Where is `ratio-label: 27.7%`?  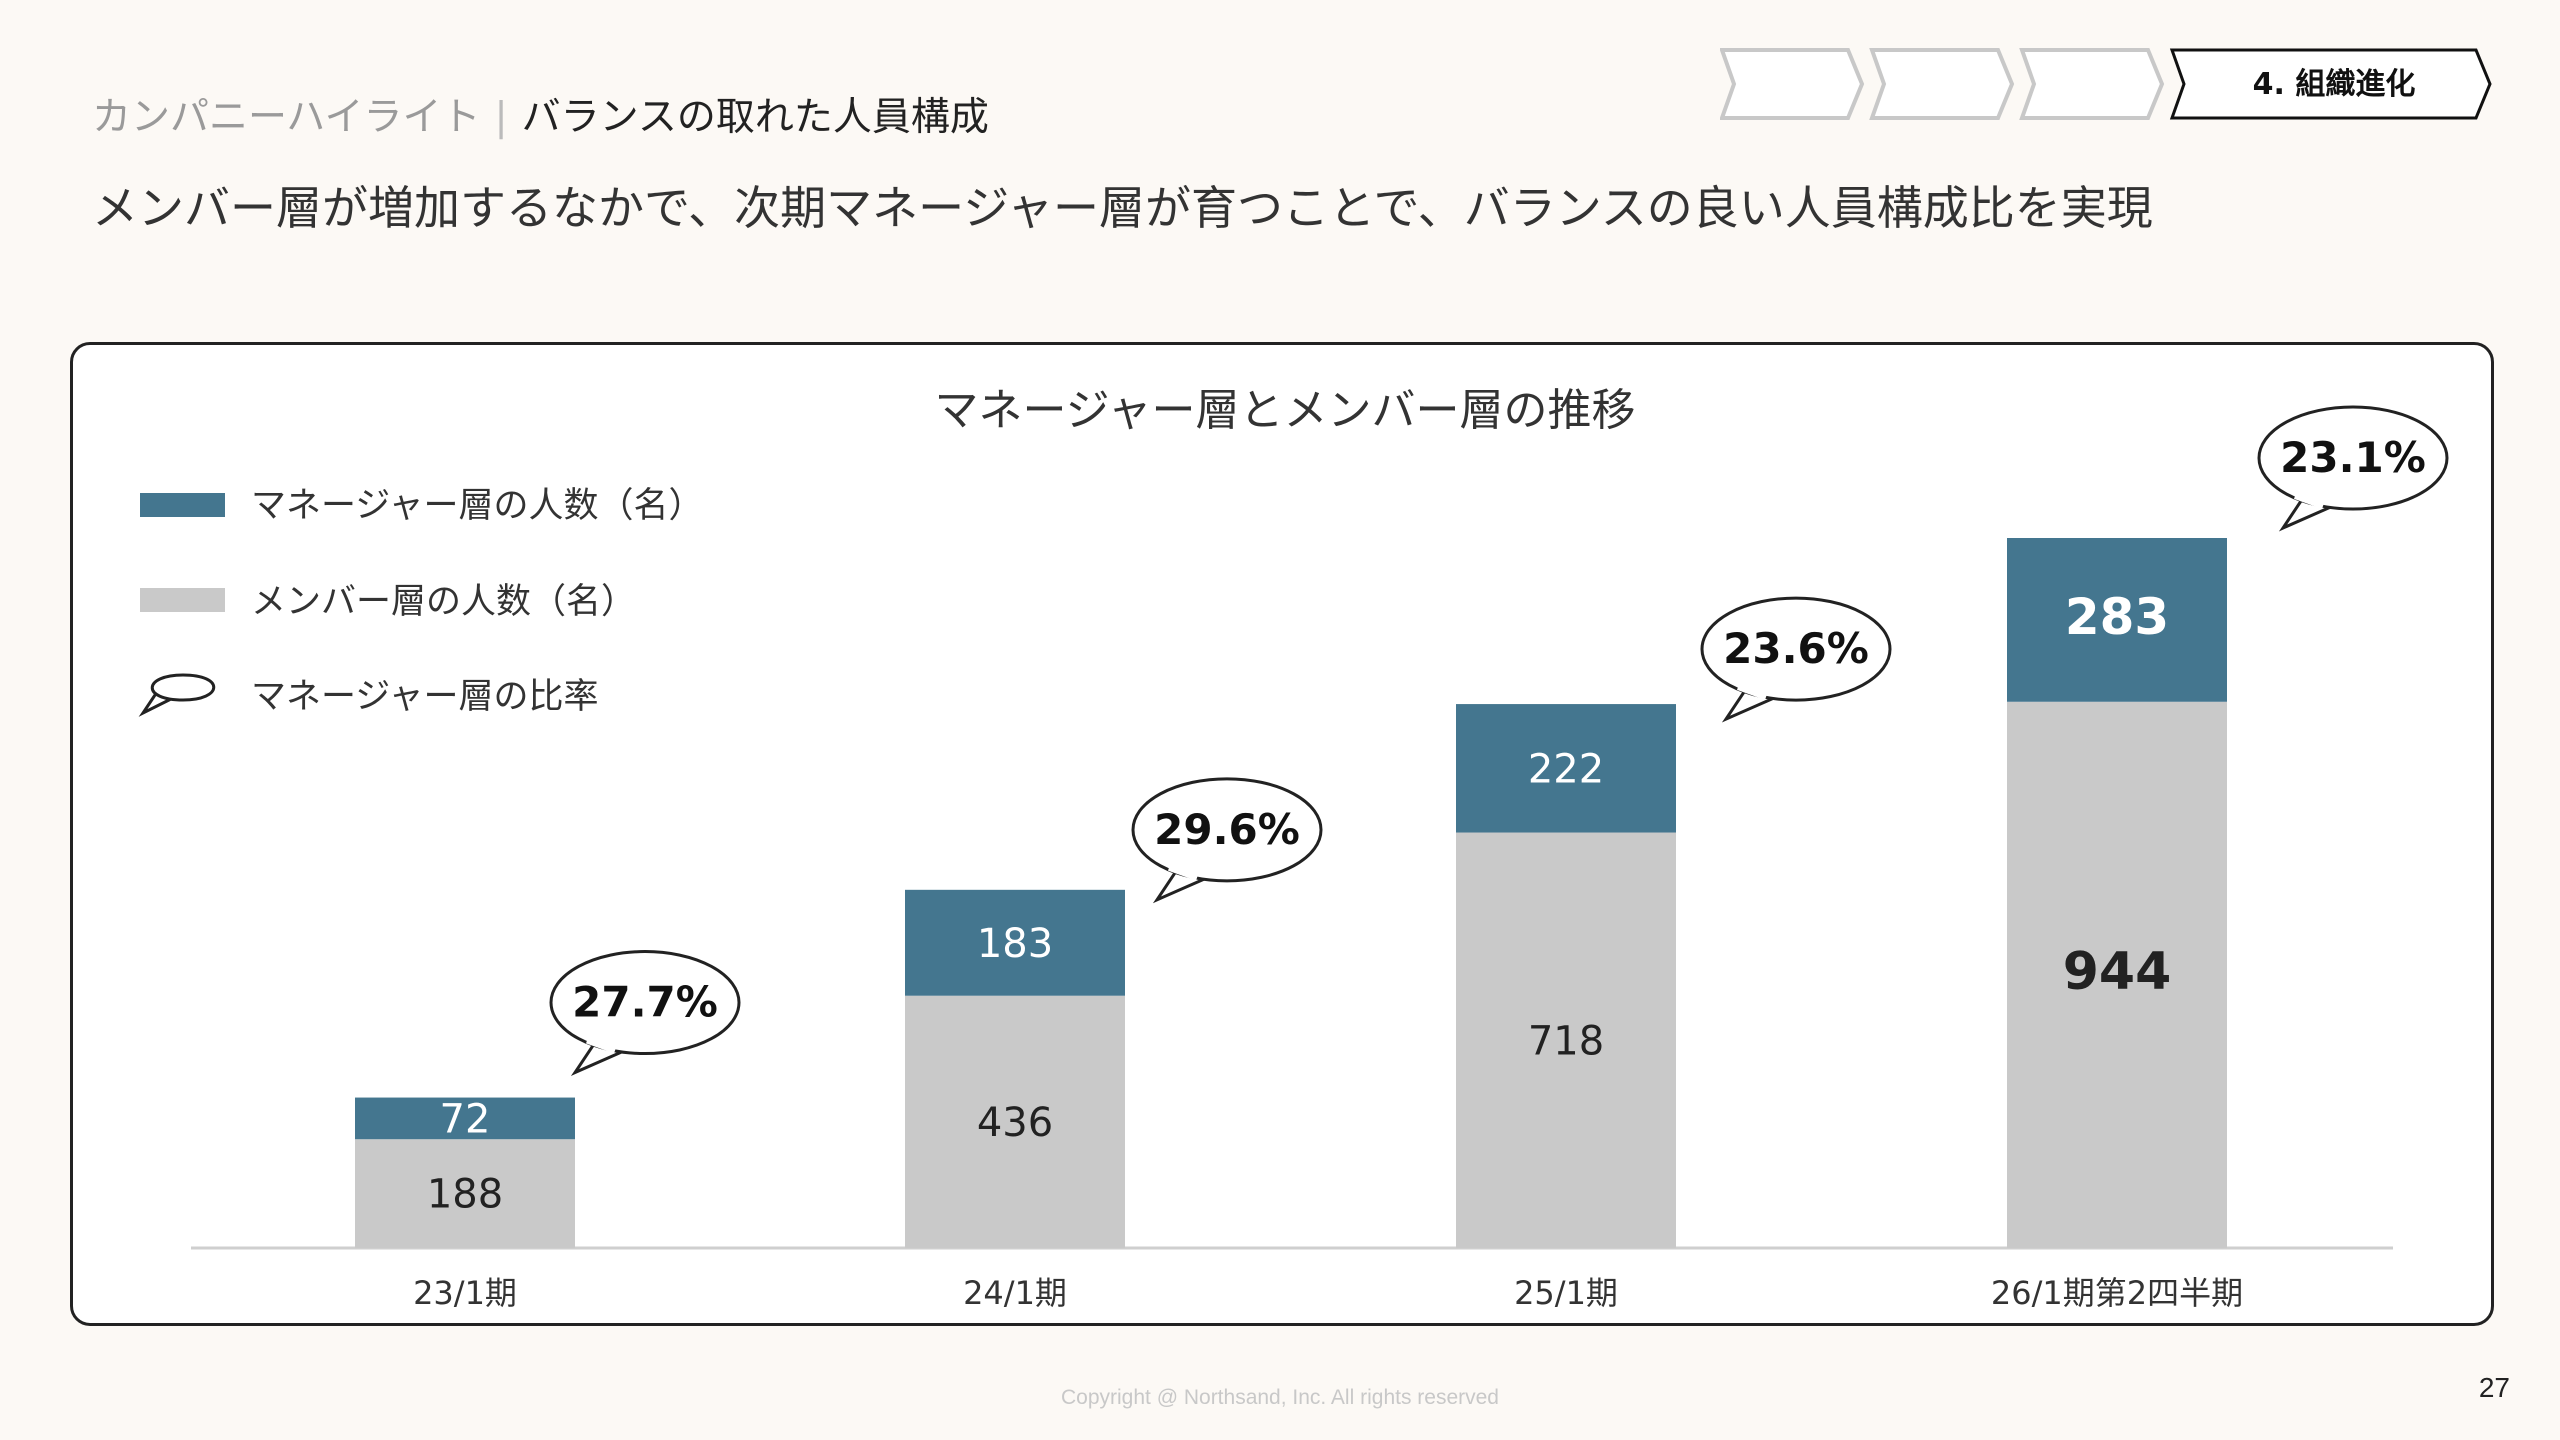 ratio-label: 27.7% is located at coordinates (645, 1002).